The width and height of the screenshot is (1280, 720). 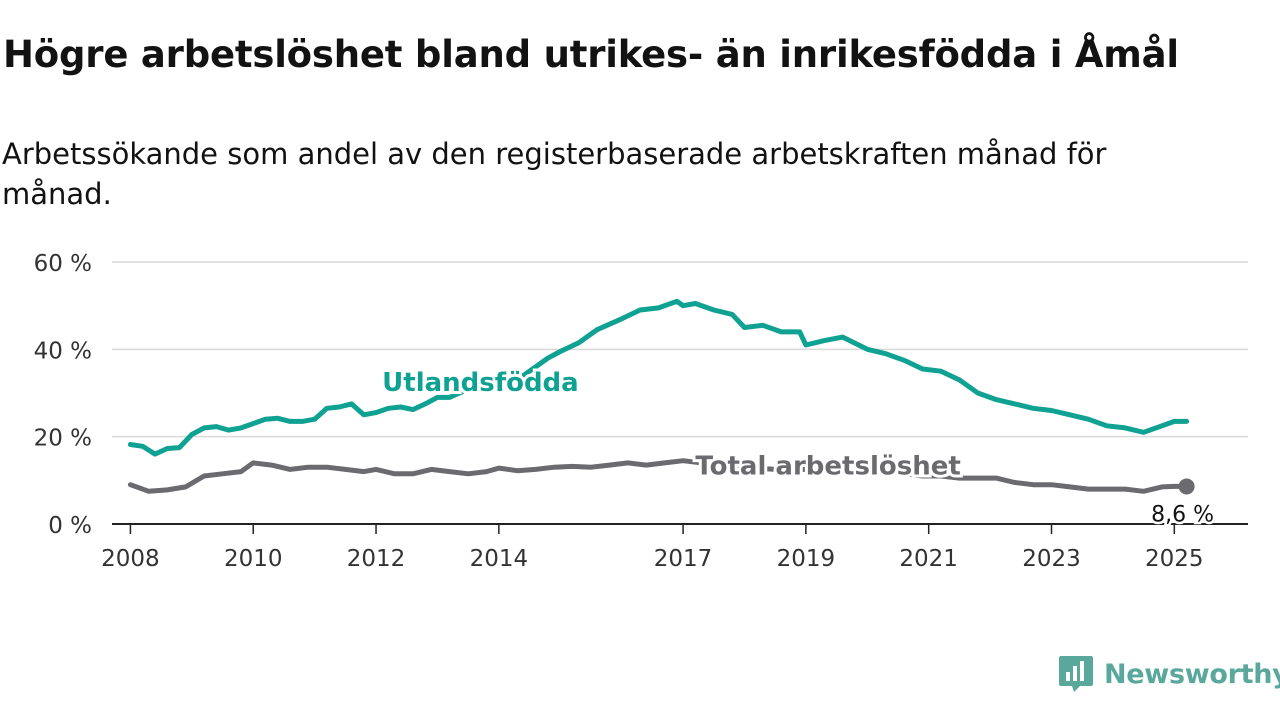 I want to click on brand-name: Newsworthy, so click(x=1192, y=674).